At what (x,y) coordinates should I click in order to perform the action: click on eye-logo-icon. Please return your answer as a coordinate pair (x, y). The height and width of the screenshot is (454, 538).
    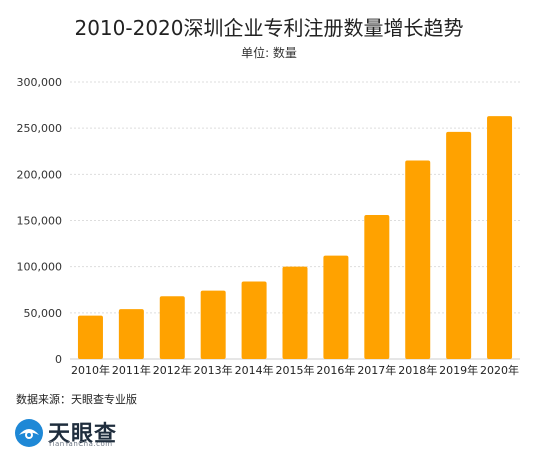
    Looking at the image, I should click on (29, 433).